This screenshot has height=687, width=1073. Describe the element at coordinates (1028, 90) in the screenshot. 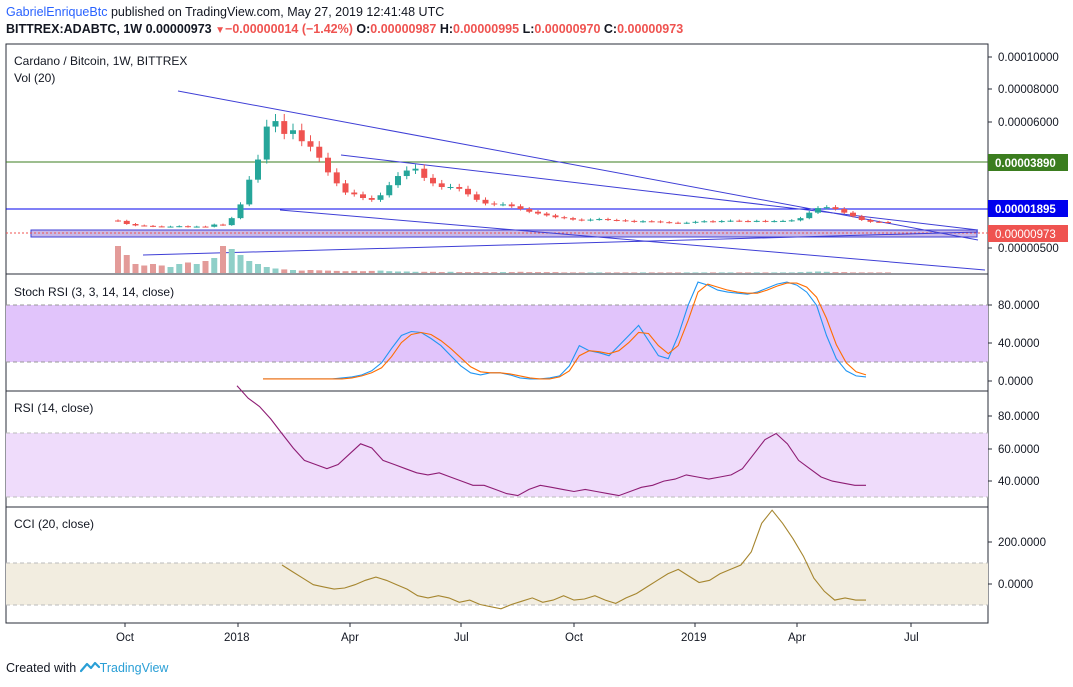

I see `price-tick: 0.00008000` at that location.